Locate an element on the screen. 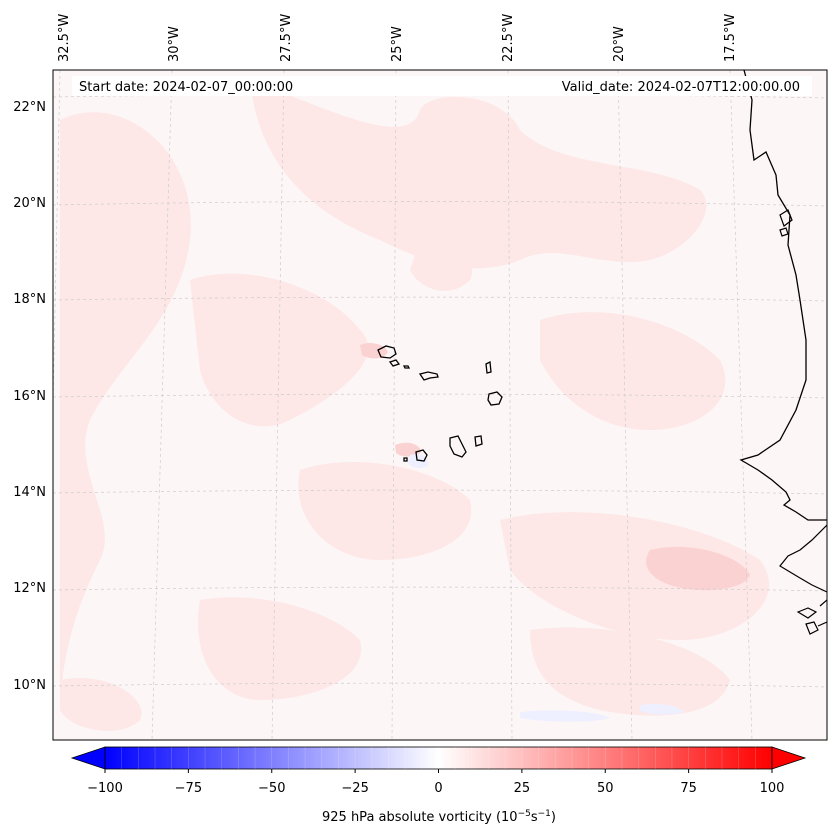 This screenshot has height=839, width=837. colorbar-tick-label: 25 is located at coordinates (522, 788).